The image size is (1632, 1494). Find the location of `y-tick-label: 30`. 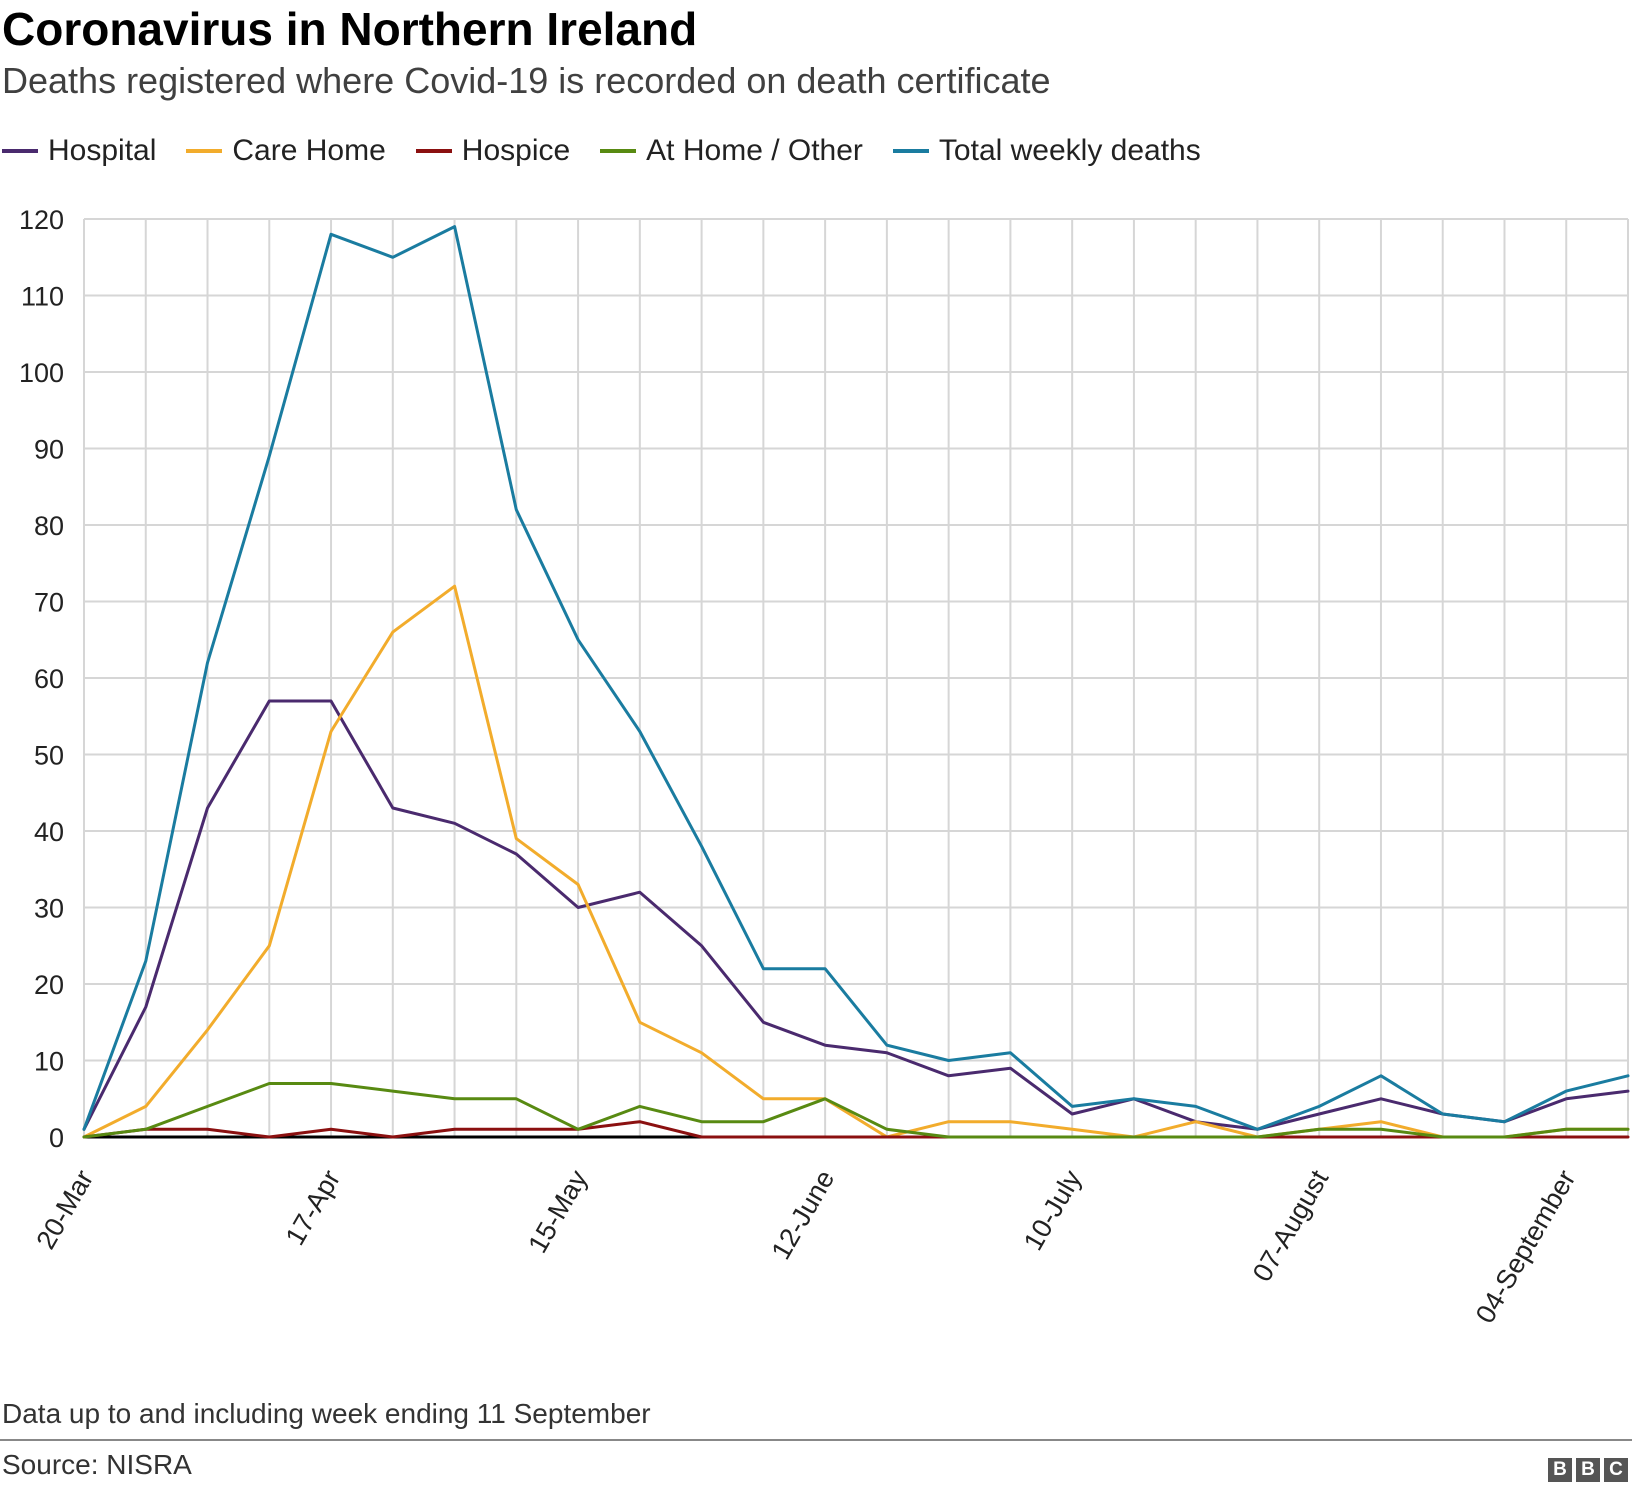

y-tick-label: 30 is located at coordinates (49, 909).